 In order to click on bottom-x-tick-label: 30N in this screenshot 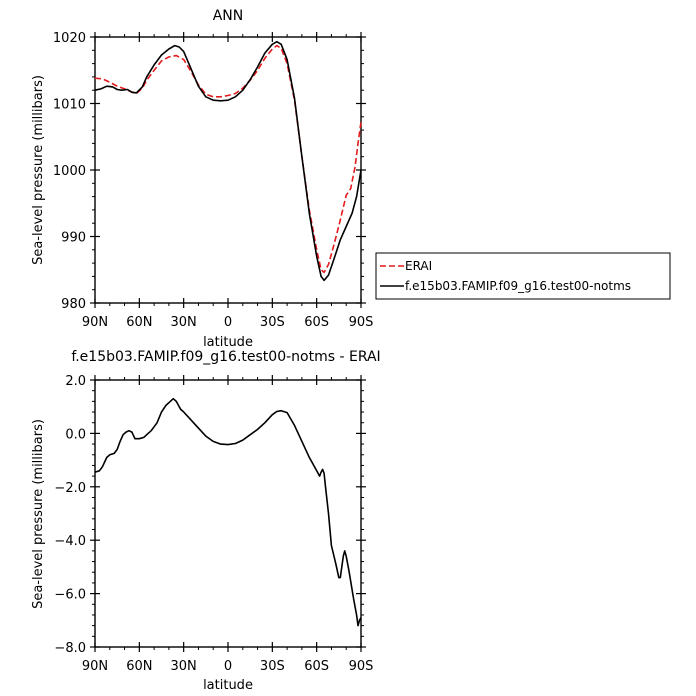, I will do `click(184, 666)`.